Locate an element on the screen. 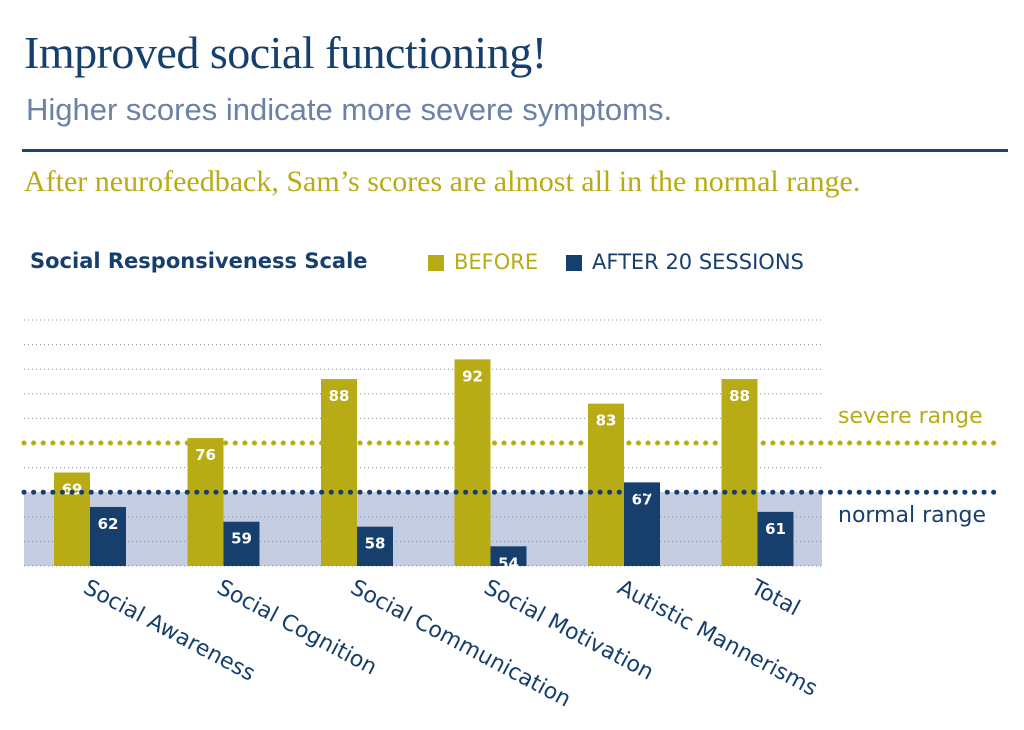 The image size is (1024, 730). legend-before-label: BEFORE is located at coordinates (496, 262).